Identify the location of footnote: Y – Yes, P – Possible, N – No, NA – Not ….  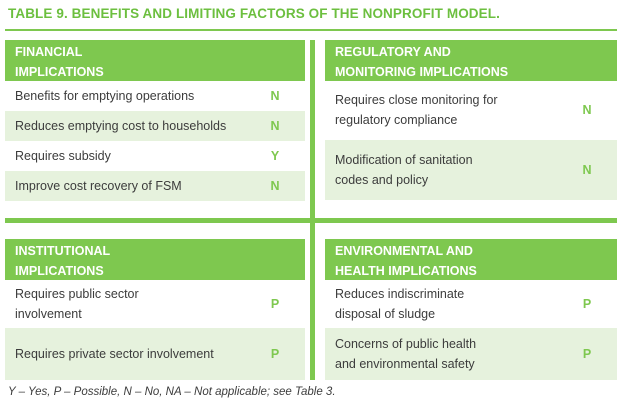
(172, 392).